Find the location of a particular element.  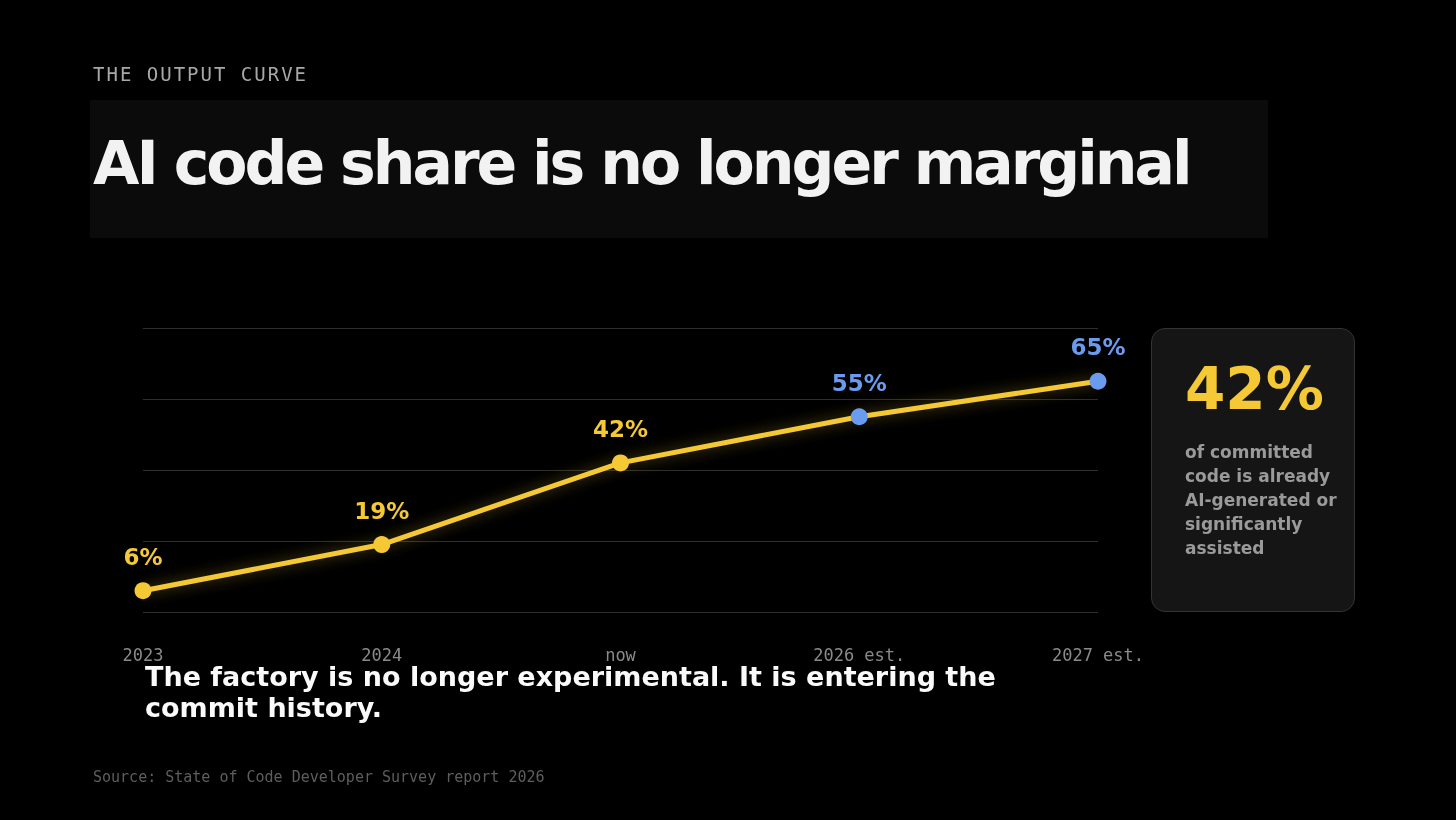

chart-subtitle: THE OUTPUT CURVE is located at coordinates (201, 74).